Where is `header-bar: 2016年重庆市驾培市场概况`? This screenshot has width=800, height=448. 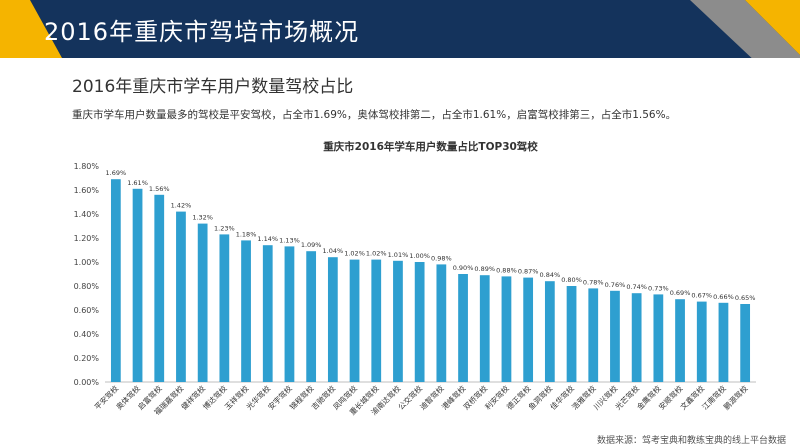 header-bar: 2016年重庆市驾培市场概况 is located at coordinates (400, 29).